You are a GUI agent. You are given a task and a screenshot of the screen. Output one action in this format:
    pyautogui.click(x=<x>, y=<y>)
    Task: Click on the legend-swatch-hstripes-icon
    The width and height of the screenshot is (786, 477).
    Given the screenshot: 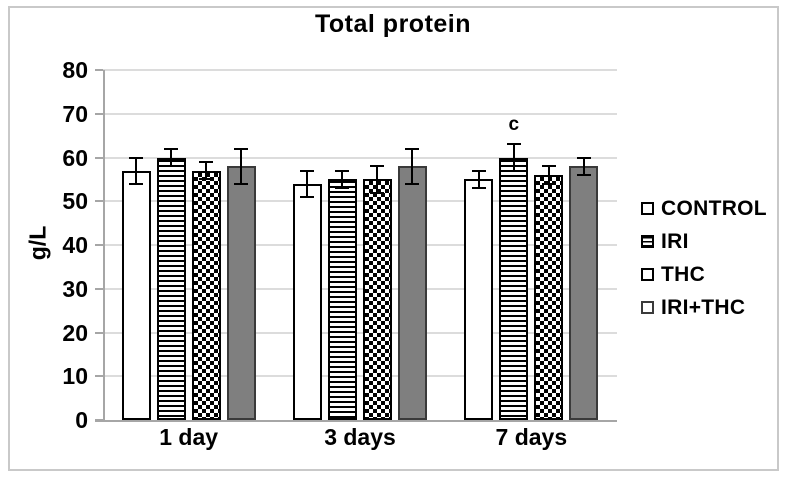 What is the action you would take?
    pyautogui.click(x=647, y=241)
    